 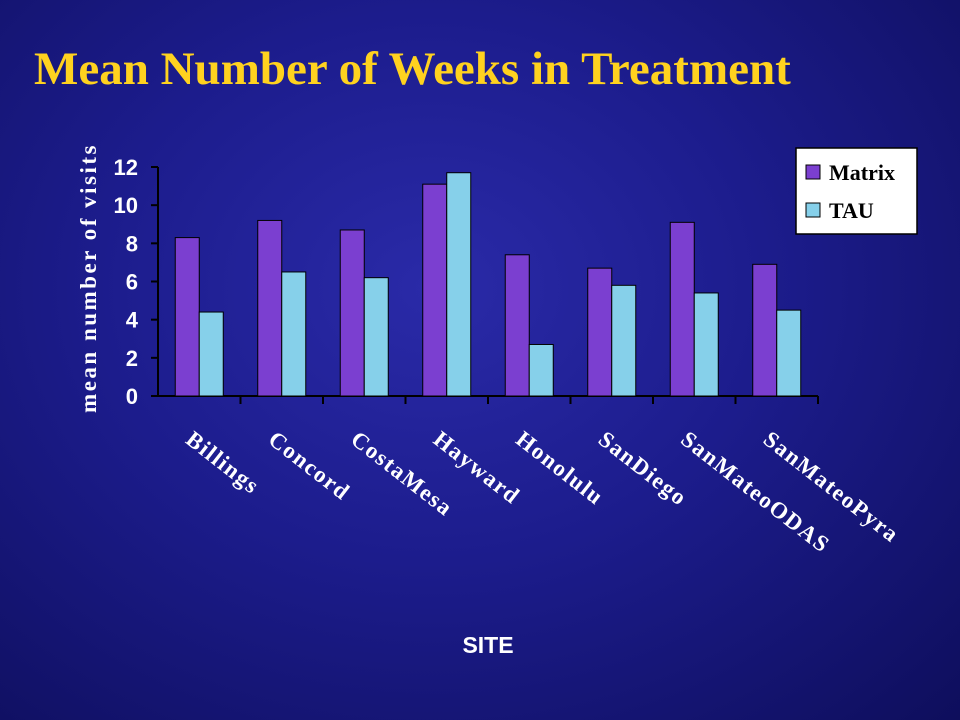 I want to click on bar-tau-sanmateopyra, so click(x=789, y=353).